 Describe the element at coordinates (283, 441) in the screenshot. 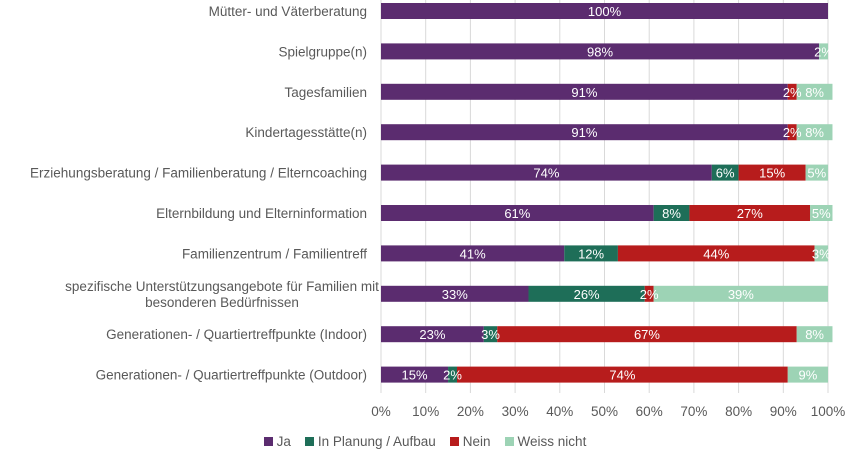

I see `legend-label-ja: Ja` at that location.